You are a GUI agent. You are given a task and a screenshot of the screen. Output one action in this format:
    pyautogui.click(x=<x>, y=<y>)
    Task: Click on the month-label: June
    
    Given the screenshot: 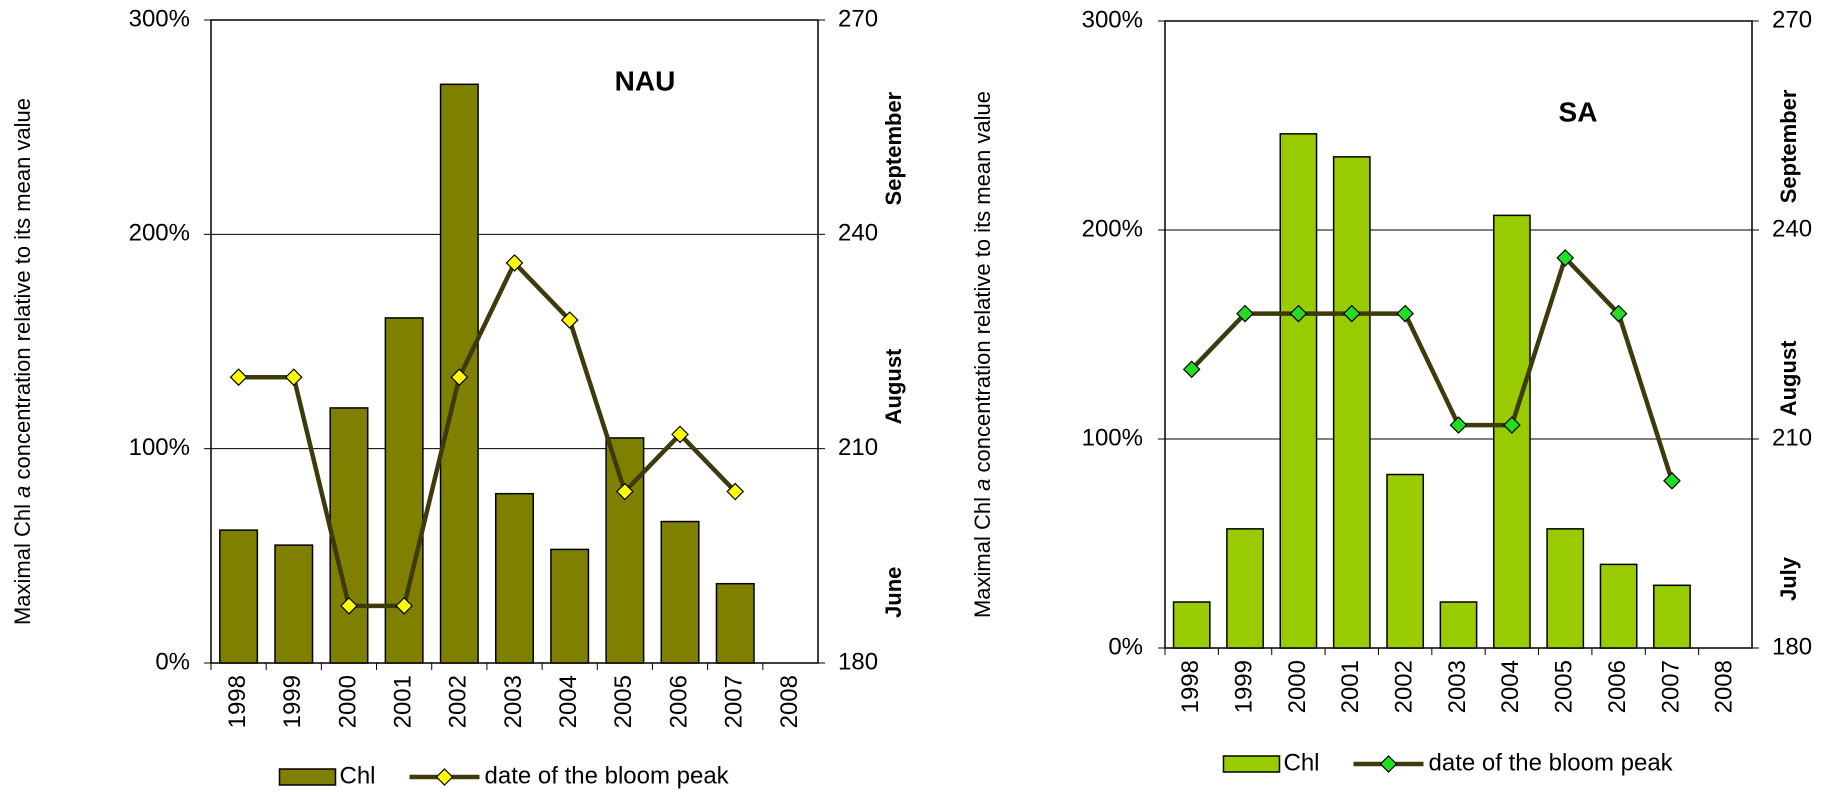 What is the action you would take?
    pyautogui.click(x=893, y=592)
    